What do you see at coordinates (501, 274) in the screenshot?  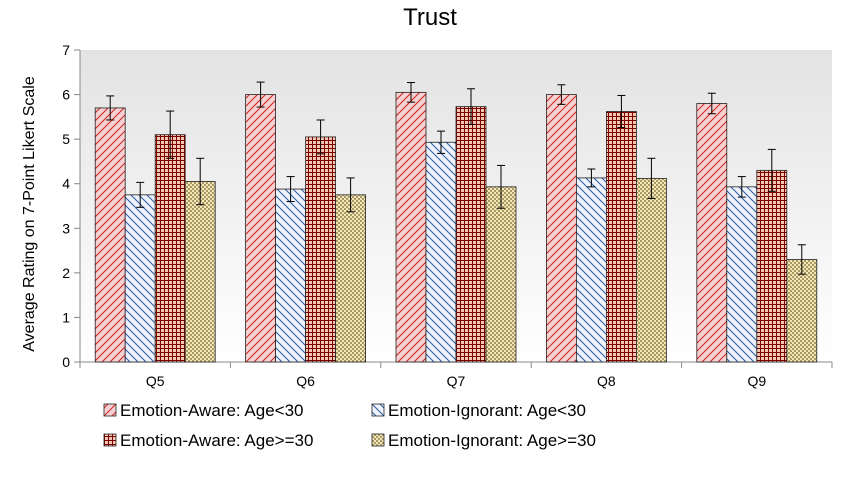 I see `bar-Q7-s3` at bounding box center [501, 274].